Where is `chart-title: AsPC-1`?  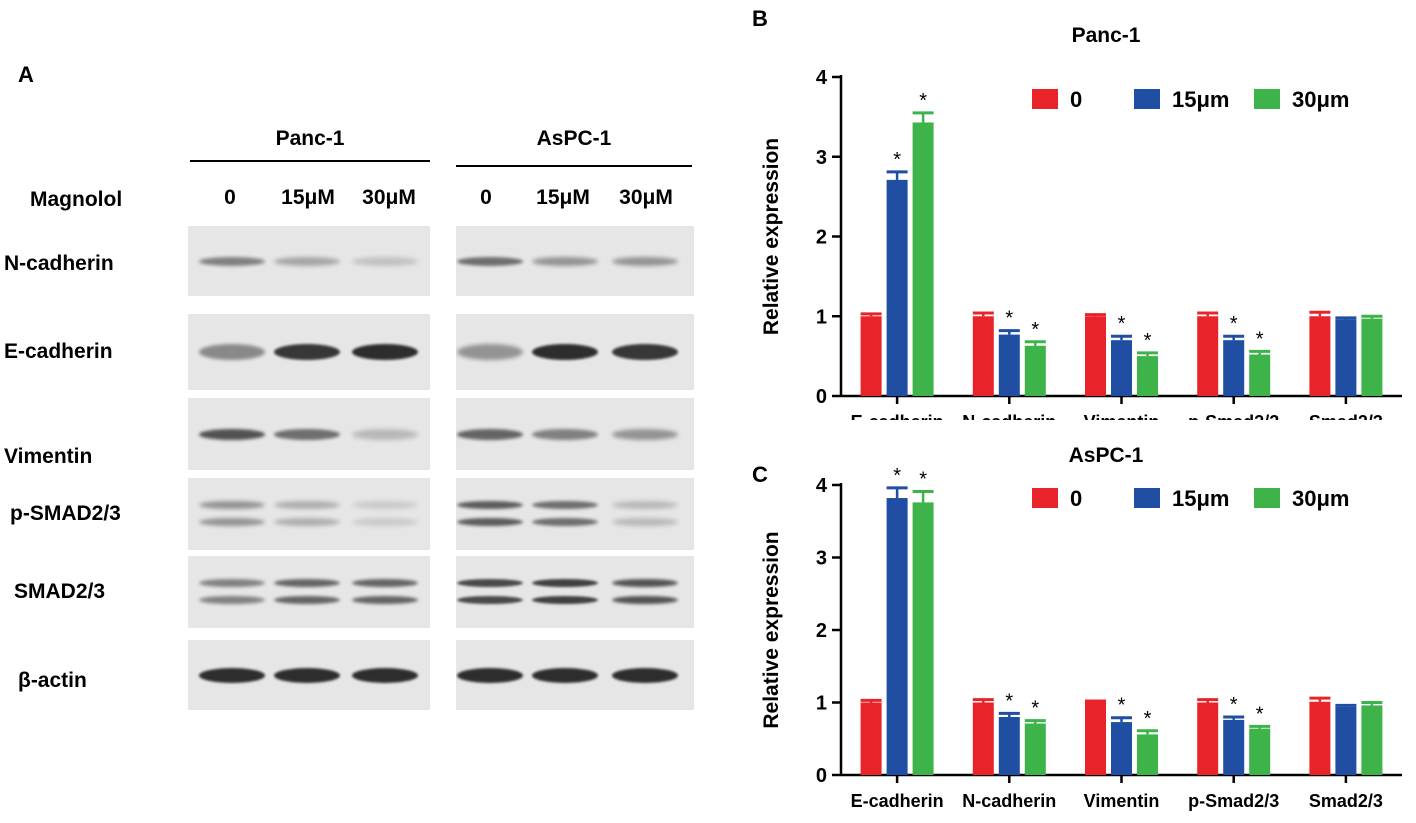 chart-title: AsPC-1 is located at coordinates (1106, 455).